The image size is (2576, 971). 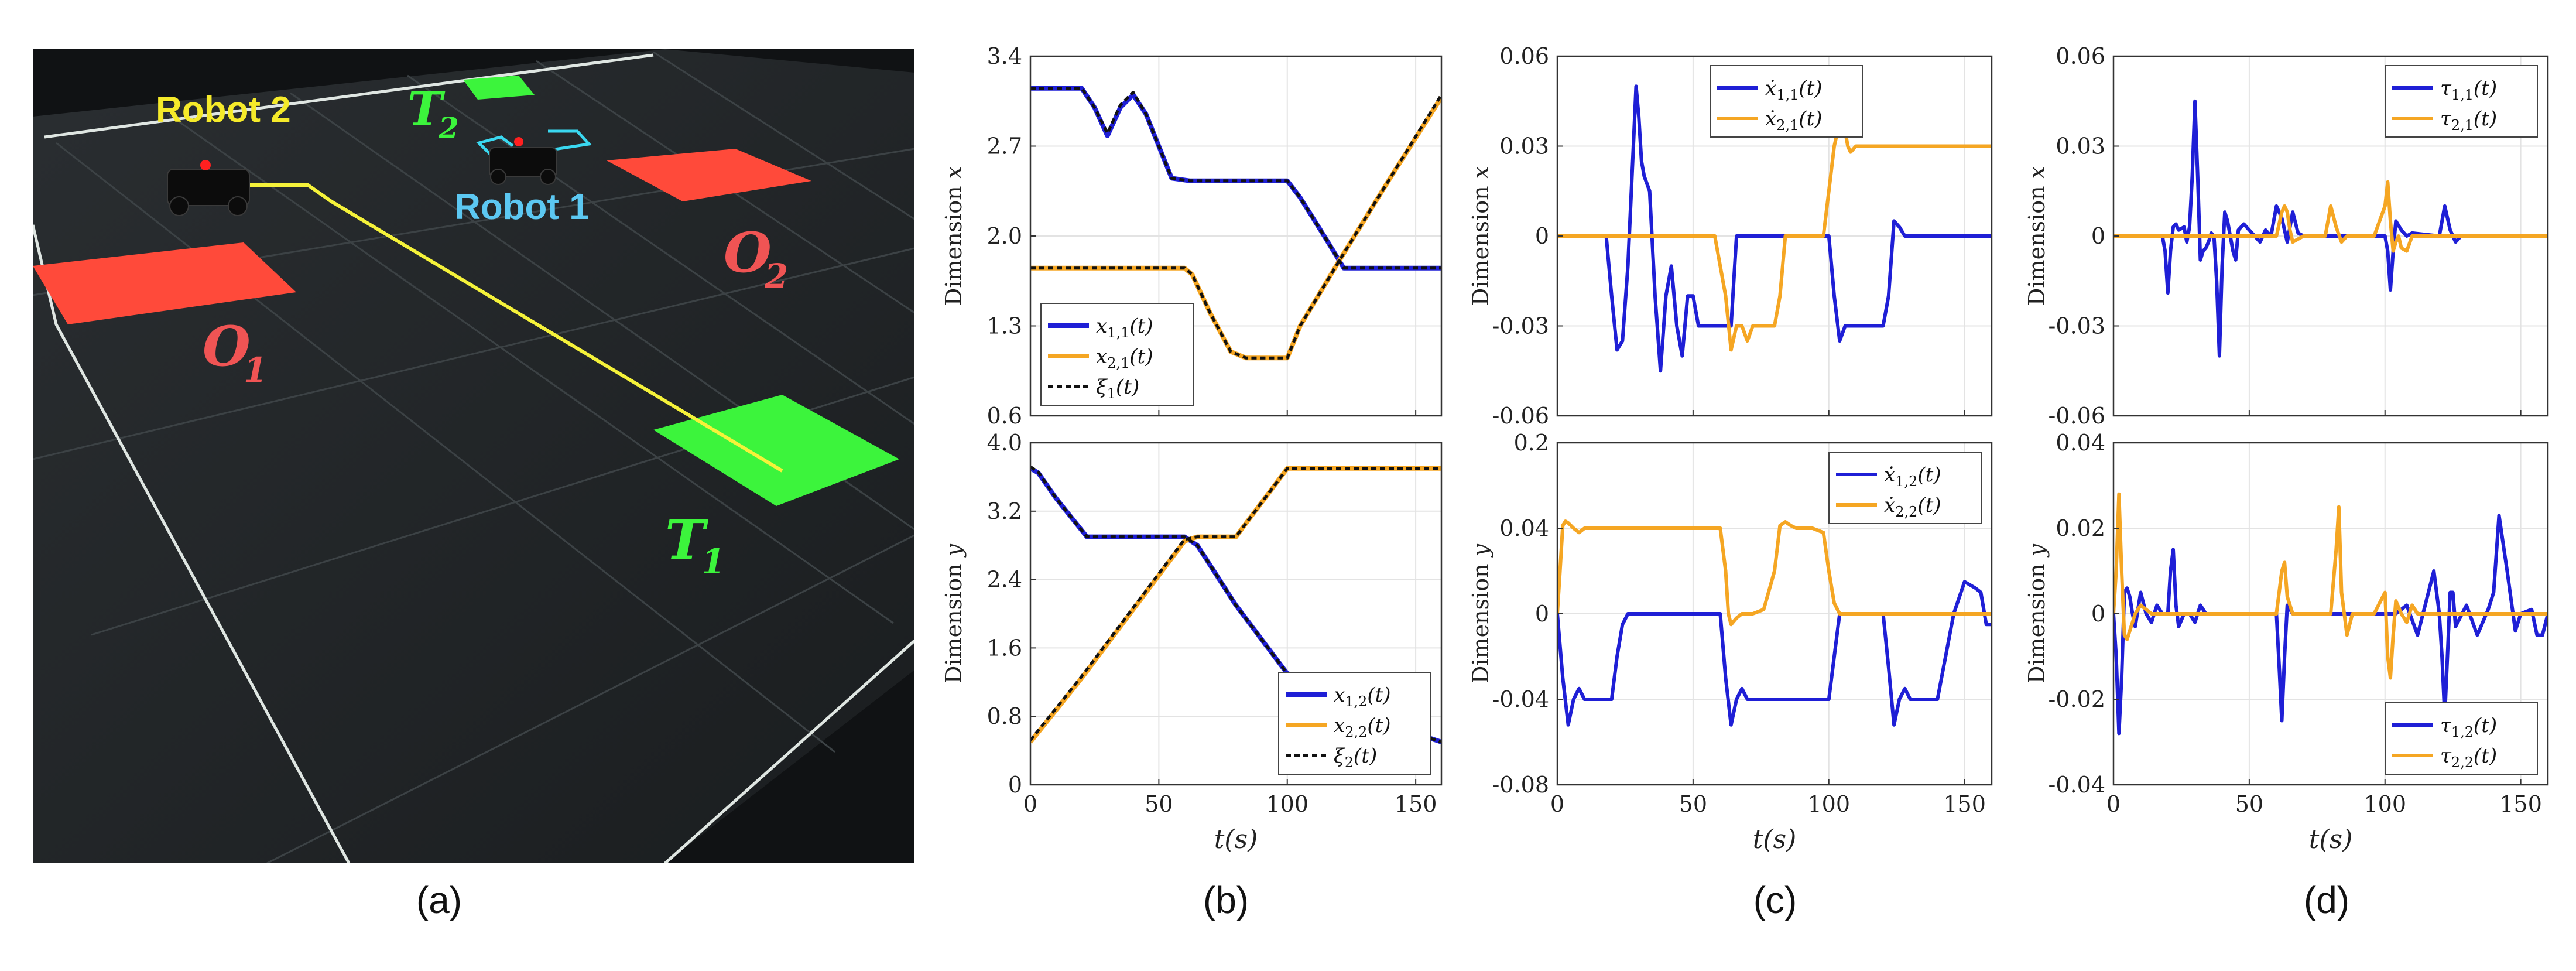 What do you see at coordinates (1794, 90) in the screenshot?
I see `legend-entry: ẋ1,1(t)` at bounding box center [1794, 90].